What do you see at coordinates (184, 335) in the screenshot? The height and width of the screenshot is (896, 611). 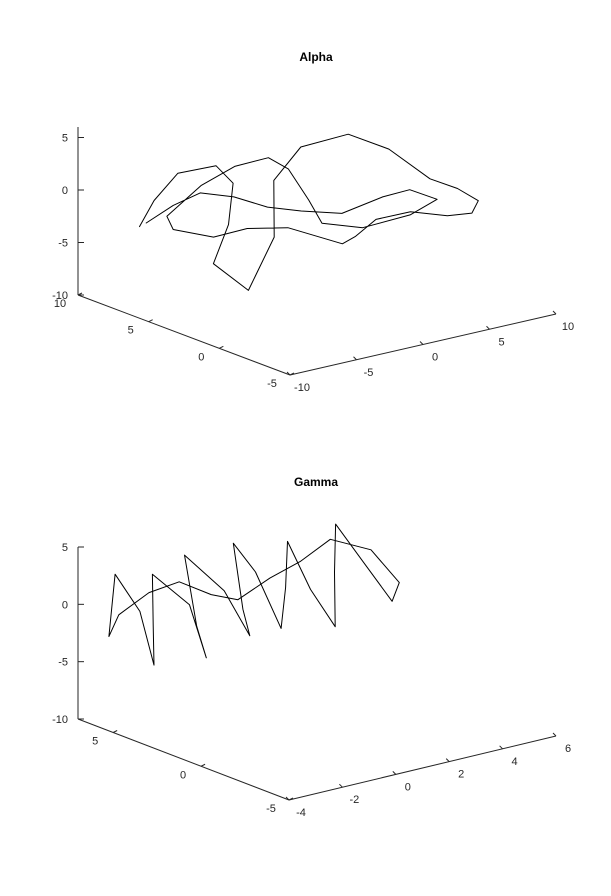 I see `y-axis-line-alpha` at bounding box center [184, 335].